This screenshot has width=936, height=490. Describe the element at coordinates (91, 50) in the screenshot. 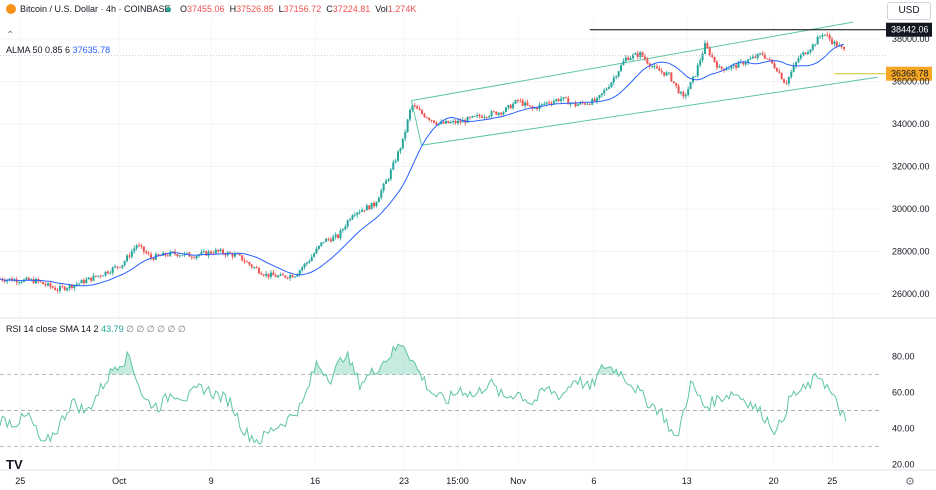

I see `alma-value: 37635.78` at that location.